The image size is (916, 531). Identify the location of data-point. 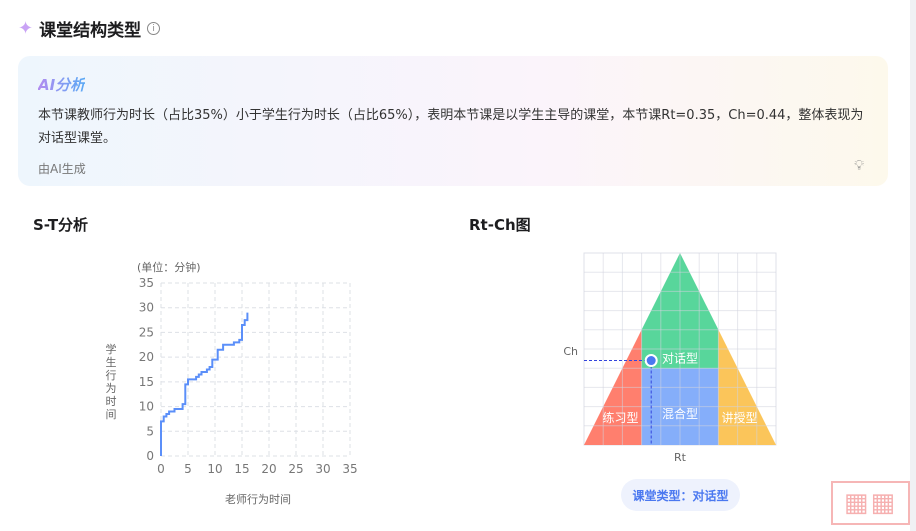
(651, 361).